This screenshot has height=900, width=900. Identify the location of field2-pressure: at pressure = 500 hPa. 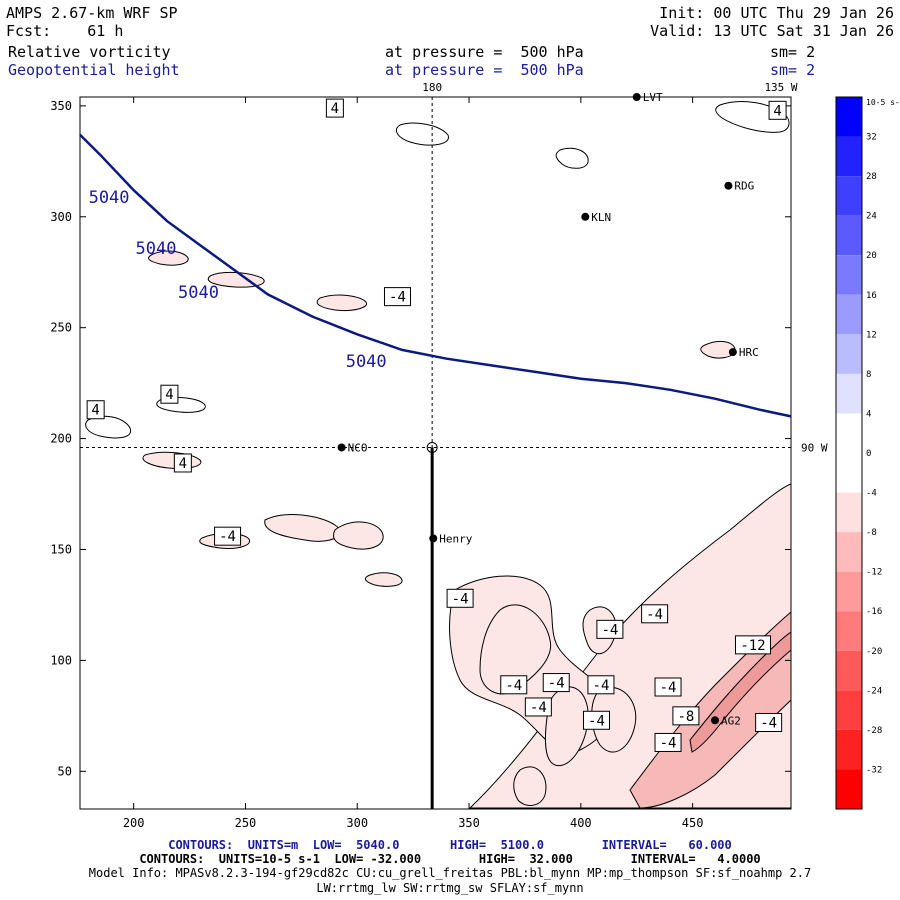
(484, 70).